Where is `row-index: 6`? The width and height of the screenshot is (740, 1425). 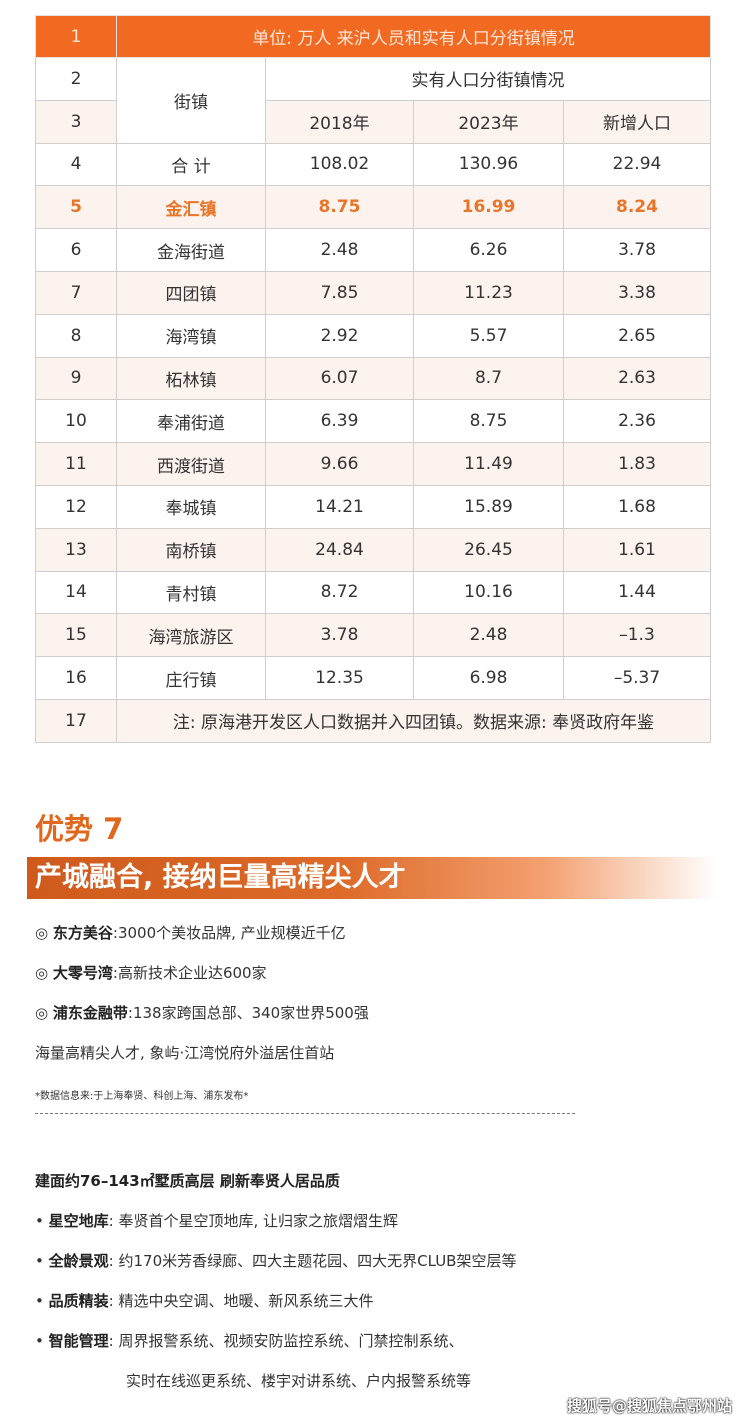
row-index: 6 is located at coordinates (76, 250).